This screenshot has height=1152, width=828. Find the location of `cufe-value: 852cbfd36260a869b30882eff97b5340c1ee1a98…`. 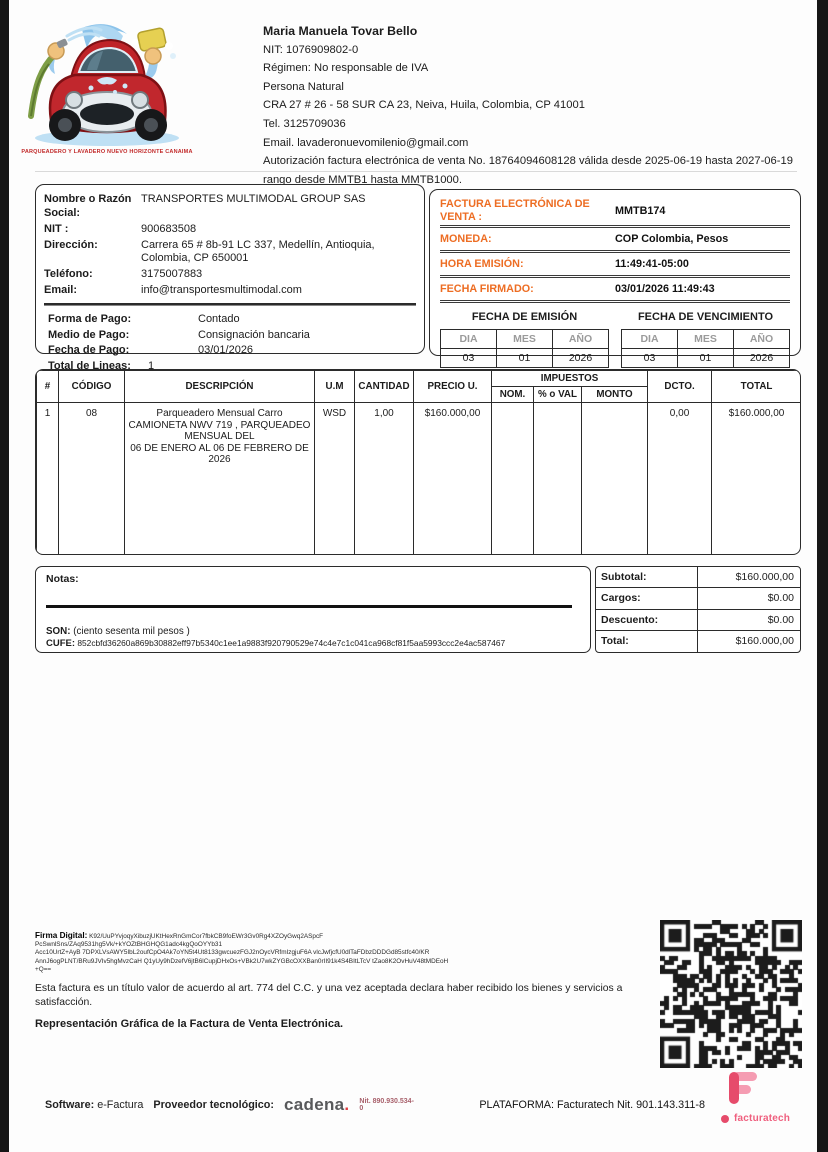

cufe-value: 852cbfd36260a869b30882eff97b5340c1ee1a98… is located at coordinates (291, 643).